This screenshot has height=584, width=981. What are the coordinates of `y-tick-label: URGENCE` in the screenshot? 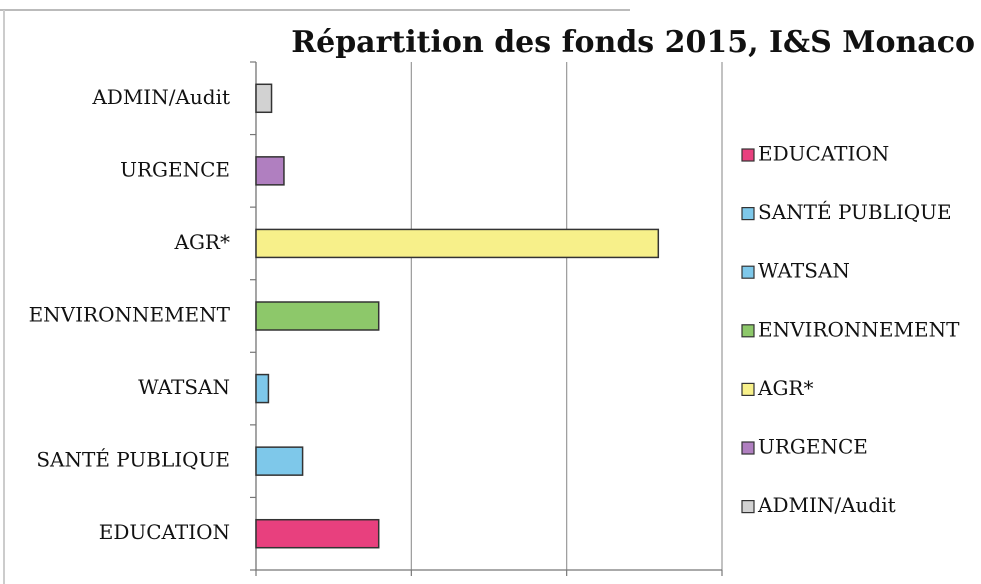 It's located at (175, 169).